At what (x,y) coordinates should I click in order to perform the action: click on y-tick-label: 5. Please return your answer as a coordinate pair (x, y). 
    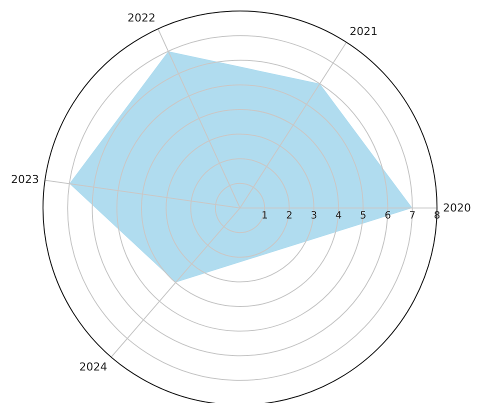
    Looking at the image, I should click on (363, 216).